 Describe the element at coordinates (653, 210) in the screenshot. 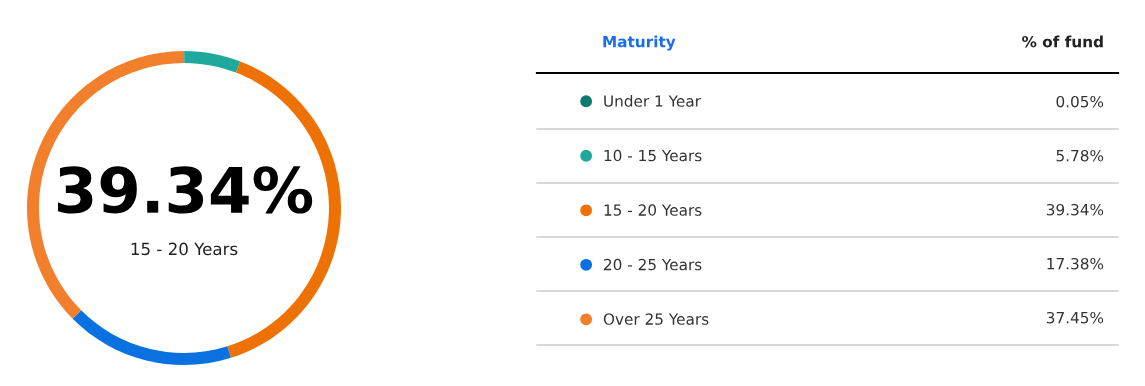

I see `legend-label: 15 - 20 Years` at that location.